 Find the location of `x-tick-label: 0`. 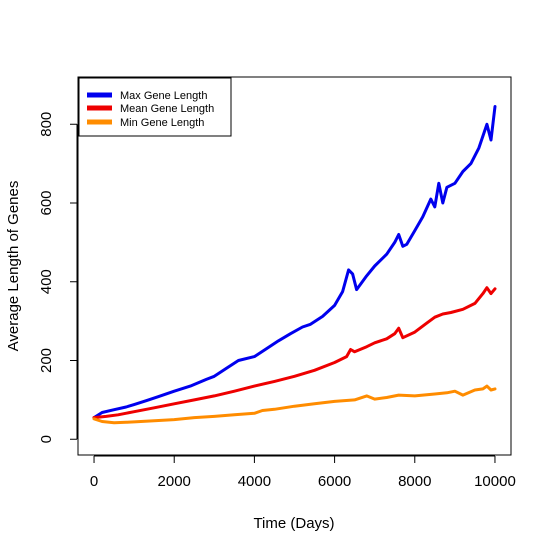

x-tick-label: 0 is located at coordinates (94, 481).